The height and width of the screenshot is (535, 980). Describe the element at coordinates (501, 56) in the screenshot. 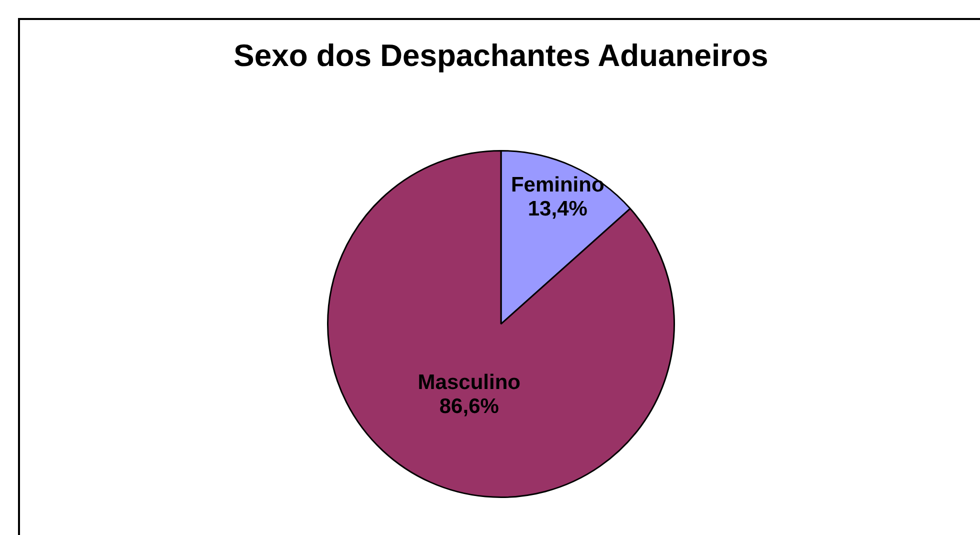

I see `chart-title: Sexo dos Despachantes Aduaneiros` at that location.